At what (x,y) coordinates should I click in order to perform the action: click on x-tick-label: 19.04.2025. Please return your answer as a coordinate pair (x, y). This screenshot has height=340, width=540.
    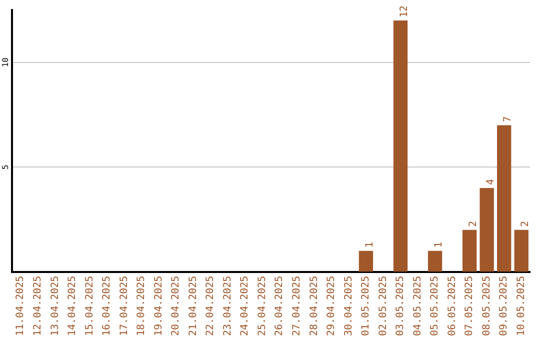
    Looking at the image, I should click on (158, 306).